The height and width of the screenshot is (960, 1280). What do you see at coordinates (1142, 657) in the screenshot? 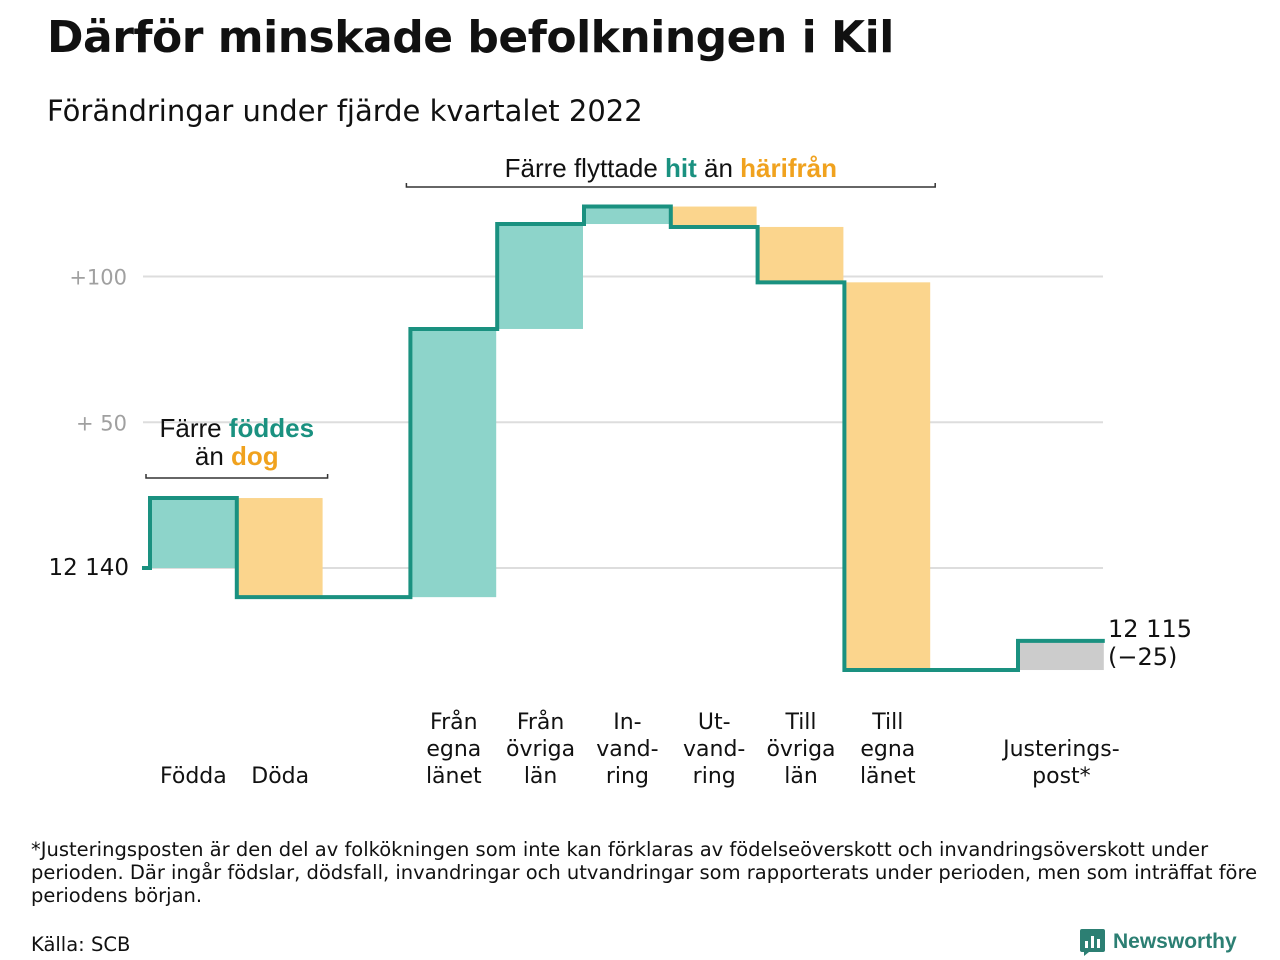
I see `net-change-label: (−25)` at bounding box center [1142, 657].